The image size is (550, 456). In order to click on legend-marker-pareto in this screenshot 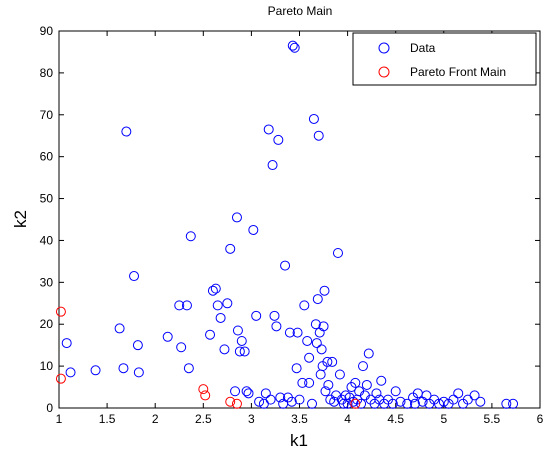, I will do `click(384, 72)`.